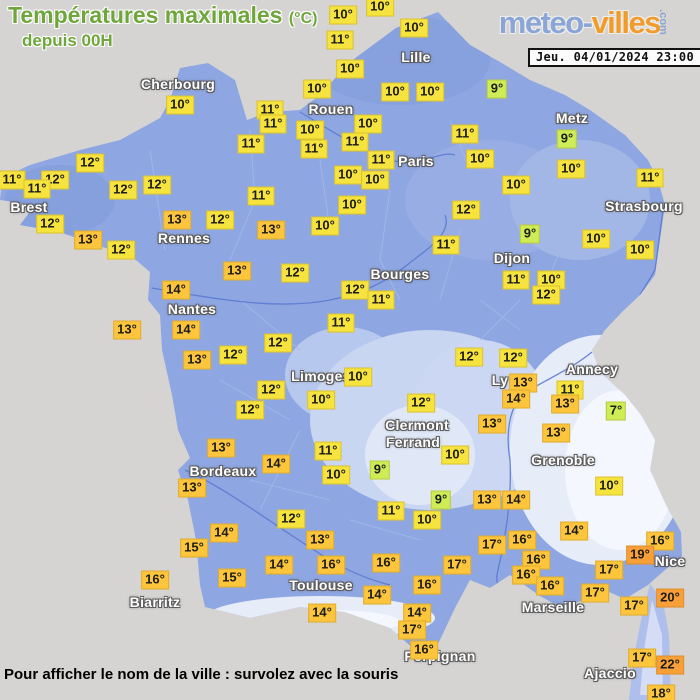 The image size is (700, 700). I want to click on temp-badge: 22°, so click(670, 665).